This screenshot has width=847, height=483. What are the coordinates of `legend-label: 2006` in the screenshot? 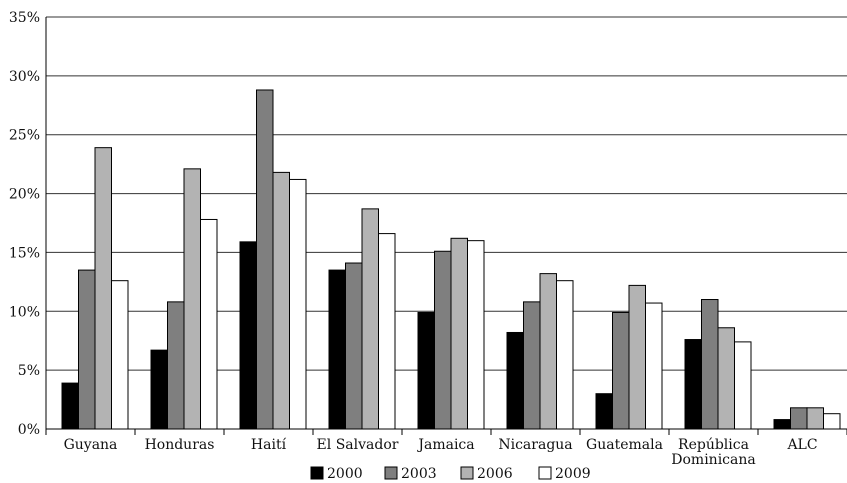 It's located at (495, 474).